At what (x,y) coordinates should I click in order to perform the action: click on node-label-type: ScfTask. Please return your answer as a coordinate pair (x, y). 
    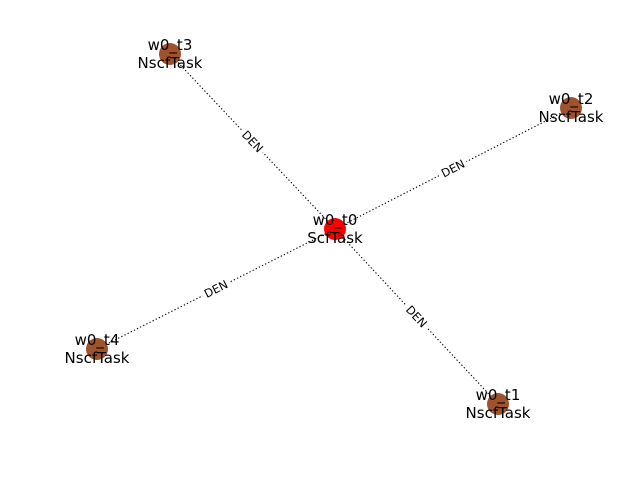
    Looking at the image, I should click on (335, 238).